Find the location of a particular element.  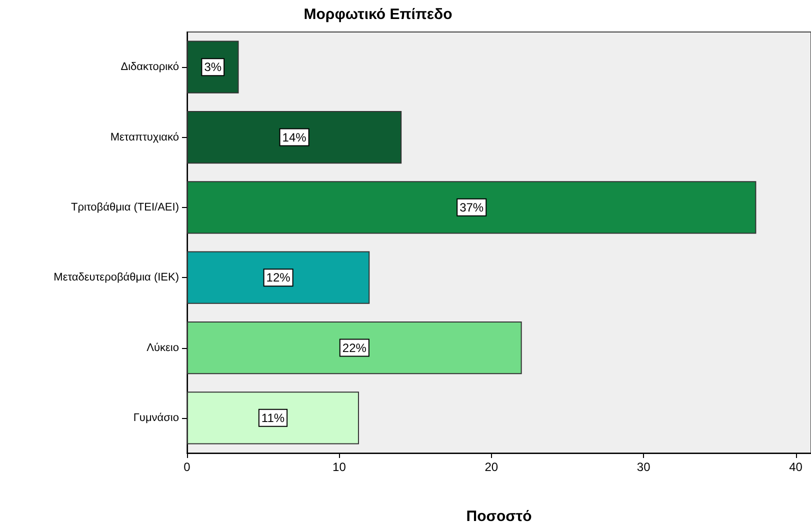

data-label: 22% is located at coordinates (354, 347).